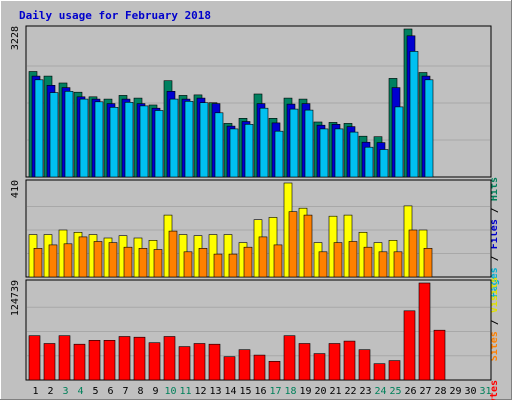  I want to click on panel-visits-max-label: 410, so click(15, 189).